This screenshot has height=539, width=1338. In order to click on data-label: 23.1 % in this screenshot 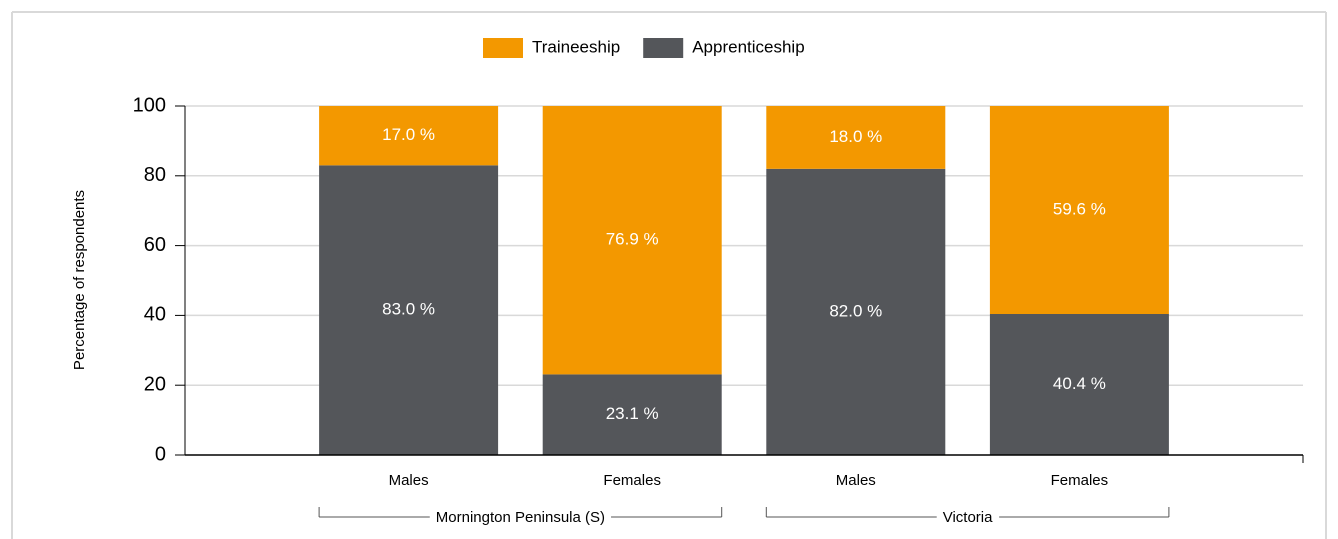, I will do `click(632, 413)`.